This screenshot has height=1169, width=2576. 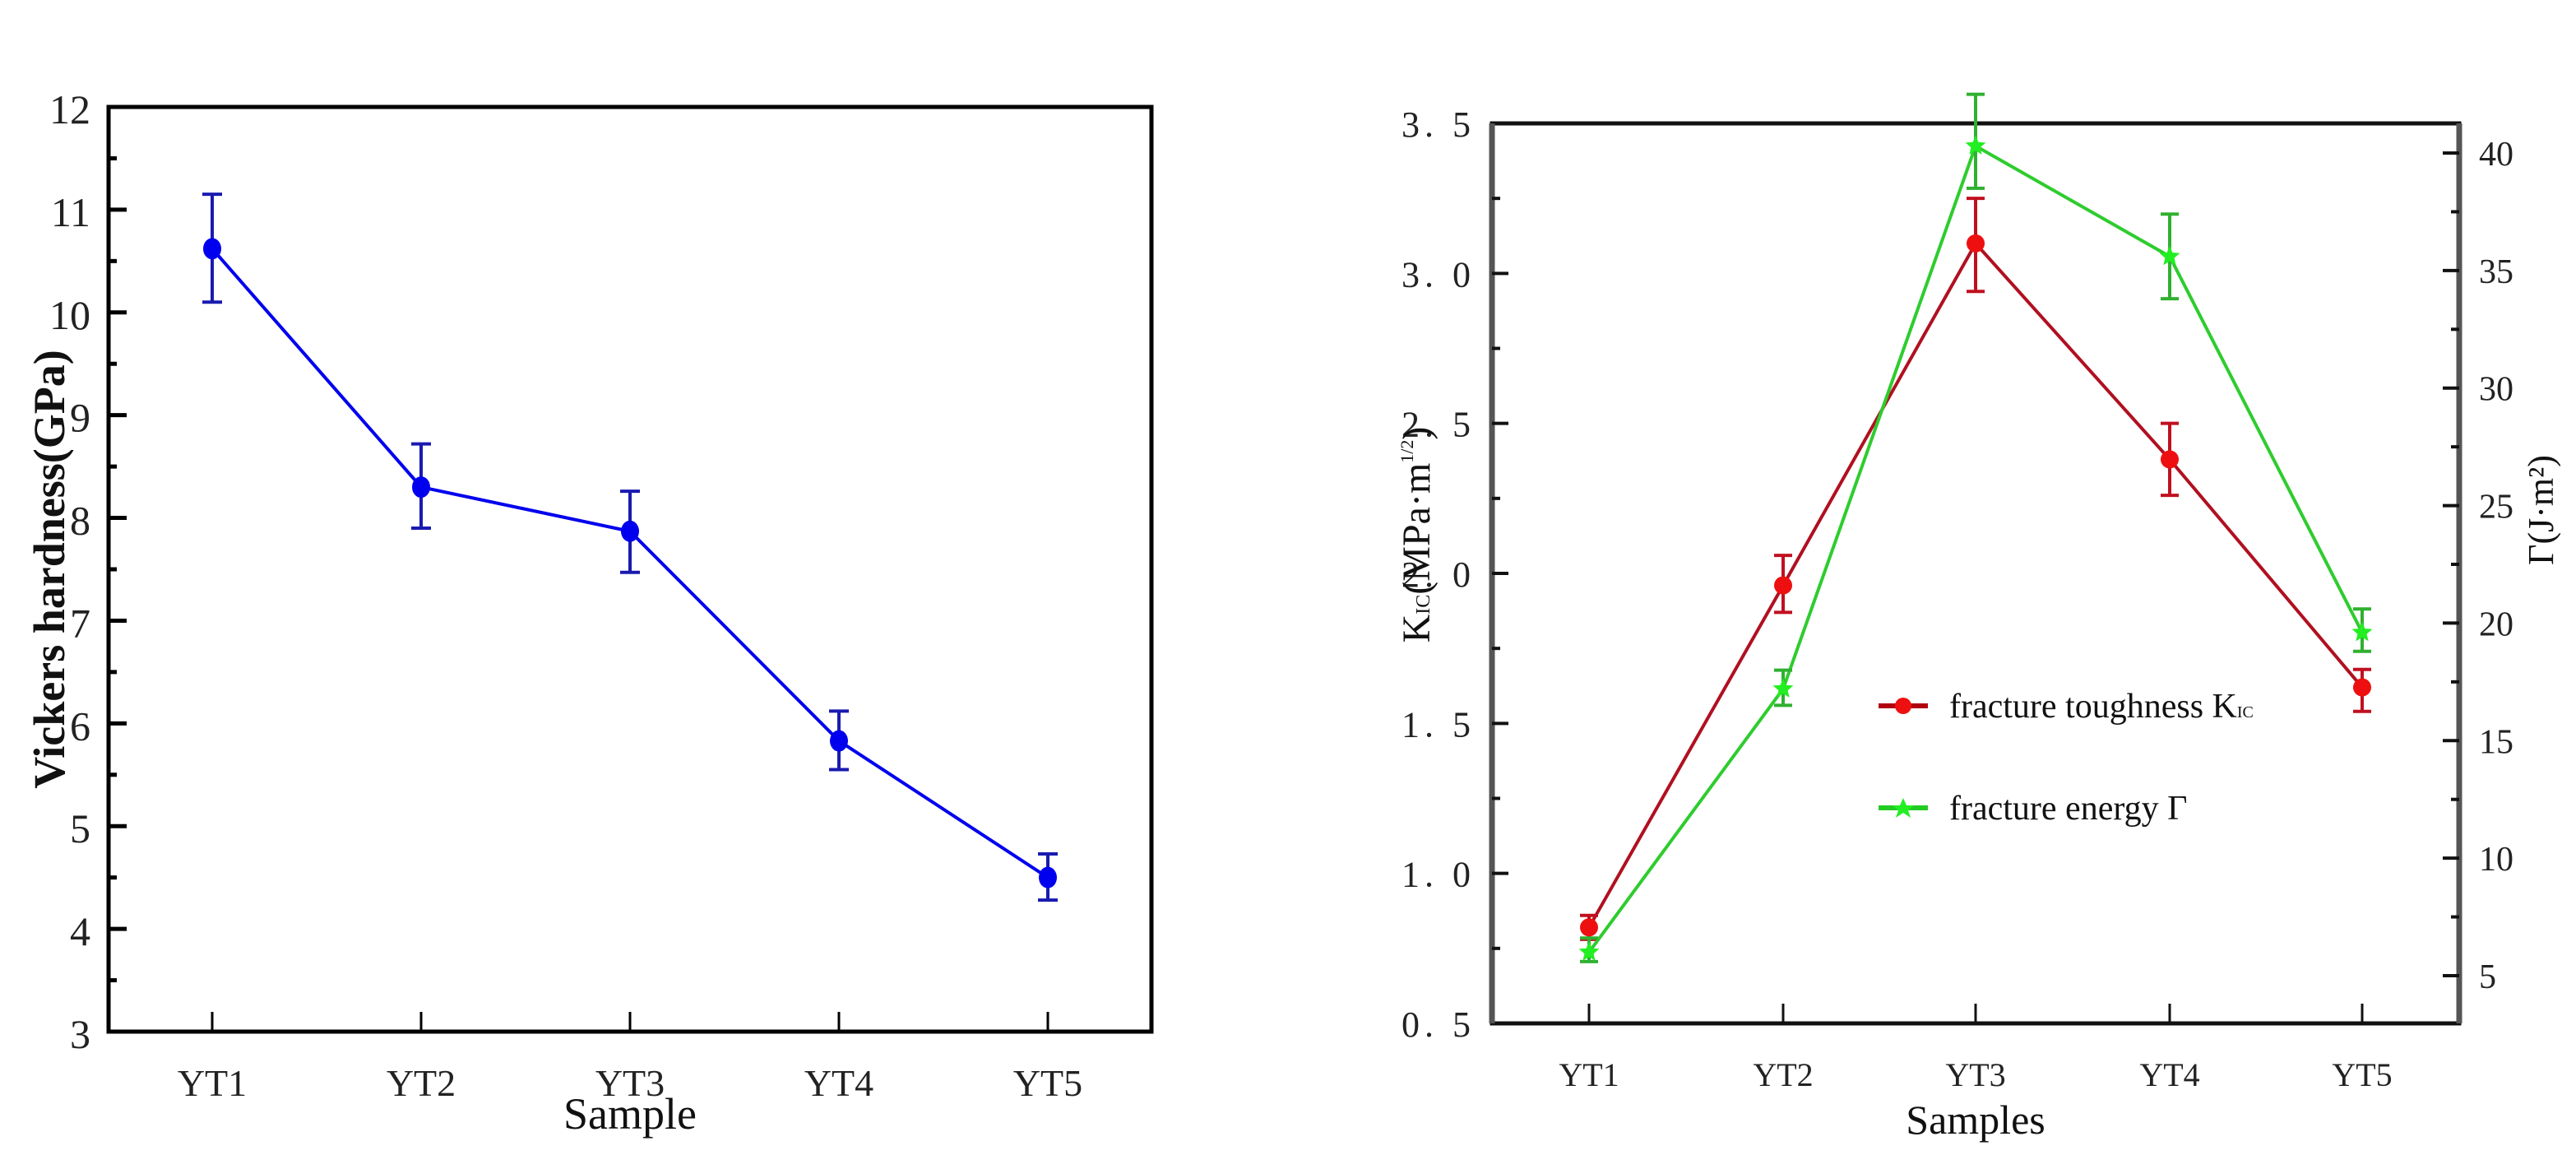 What do you see at coordinates (2496, 860) in the screenshot?
I see `y2-tick-label: 10` at bounding box center [2496, 860].